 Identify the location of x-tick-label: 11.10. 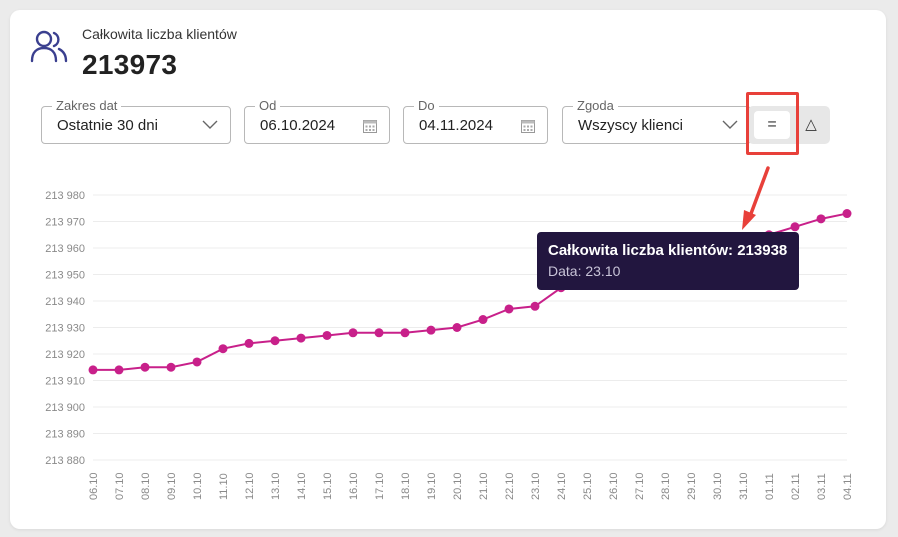
(224, 486).